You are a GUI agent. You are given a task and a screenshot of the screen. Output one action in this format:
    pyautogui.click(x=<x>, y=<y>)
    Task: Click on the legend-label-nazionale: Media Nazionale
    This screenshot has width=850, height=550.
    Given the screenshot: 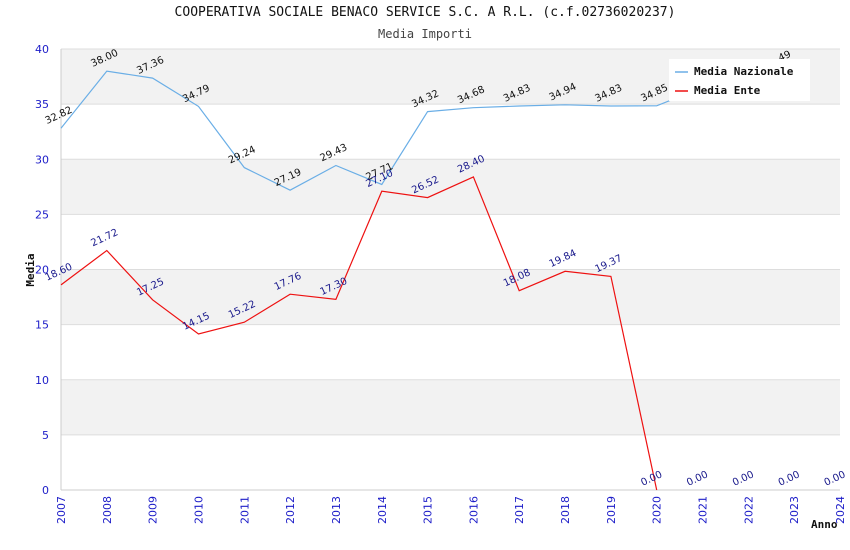 What is the action you would take?
    pyautogui.click(x=744, y=71)
    